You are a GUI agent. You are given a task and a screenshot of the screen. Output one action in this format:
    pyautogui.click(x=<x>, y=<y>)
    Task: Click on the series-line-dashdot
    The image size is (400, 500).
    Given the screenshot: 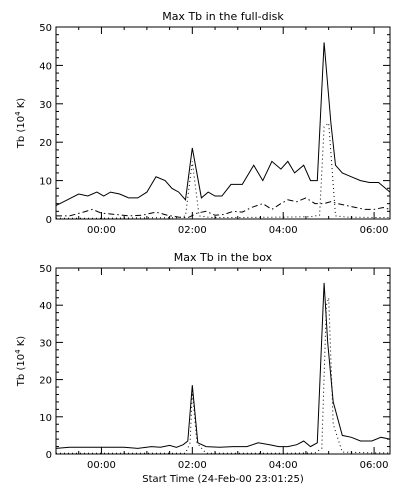 What is the action you would take?
    pyautogui.click(x=223, y=208)
    